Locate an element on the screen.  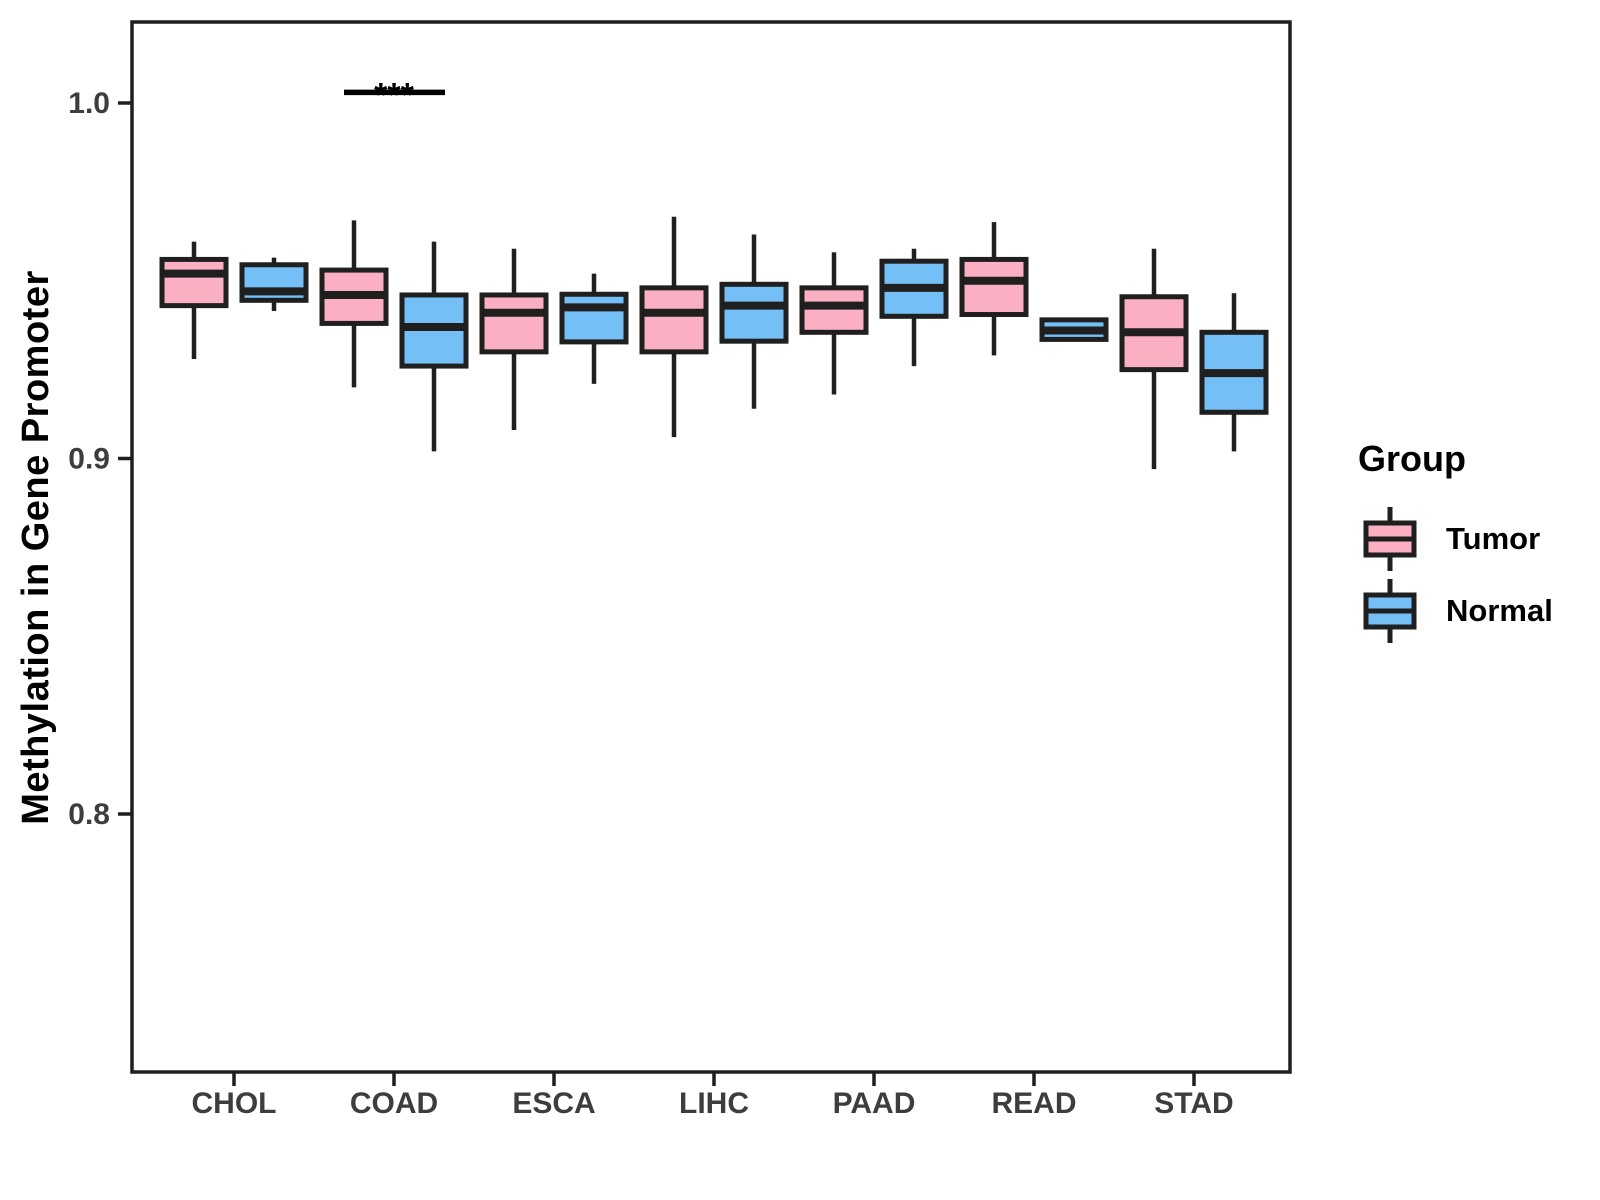
legend: Group Tumor Normal is located at coordinates (1460, 542).